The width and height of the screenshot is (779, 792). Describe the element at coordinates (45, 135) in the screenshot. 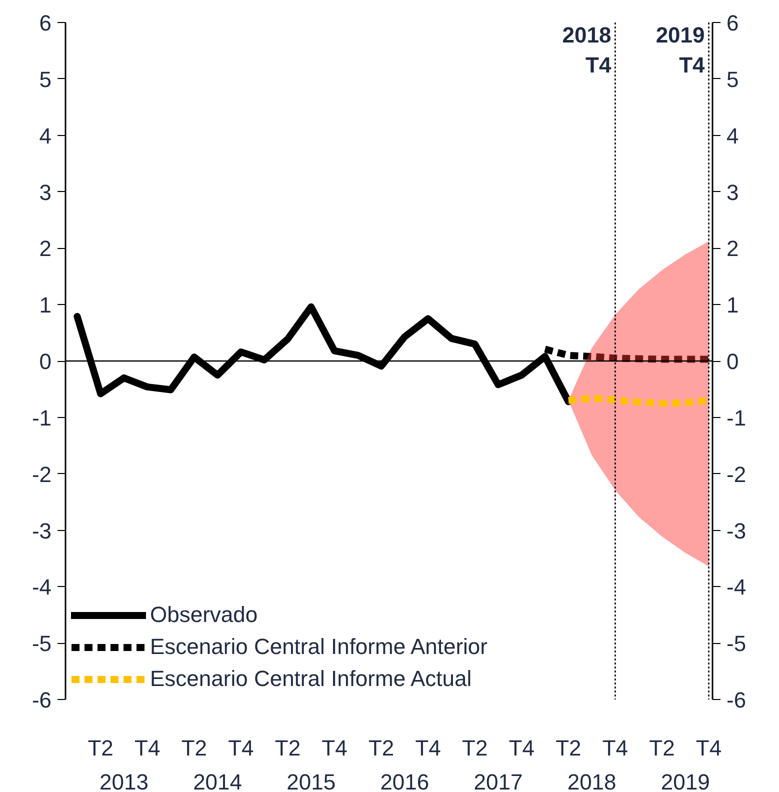

I see `y-tick-label: 4` at that location.